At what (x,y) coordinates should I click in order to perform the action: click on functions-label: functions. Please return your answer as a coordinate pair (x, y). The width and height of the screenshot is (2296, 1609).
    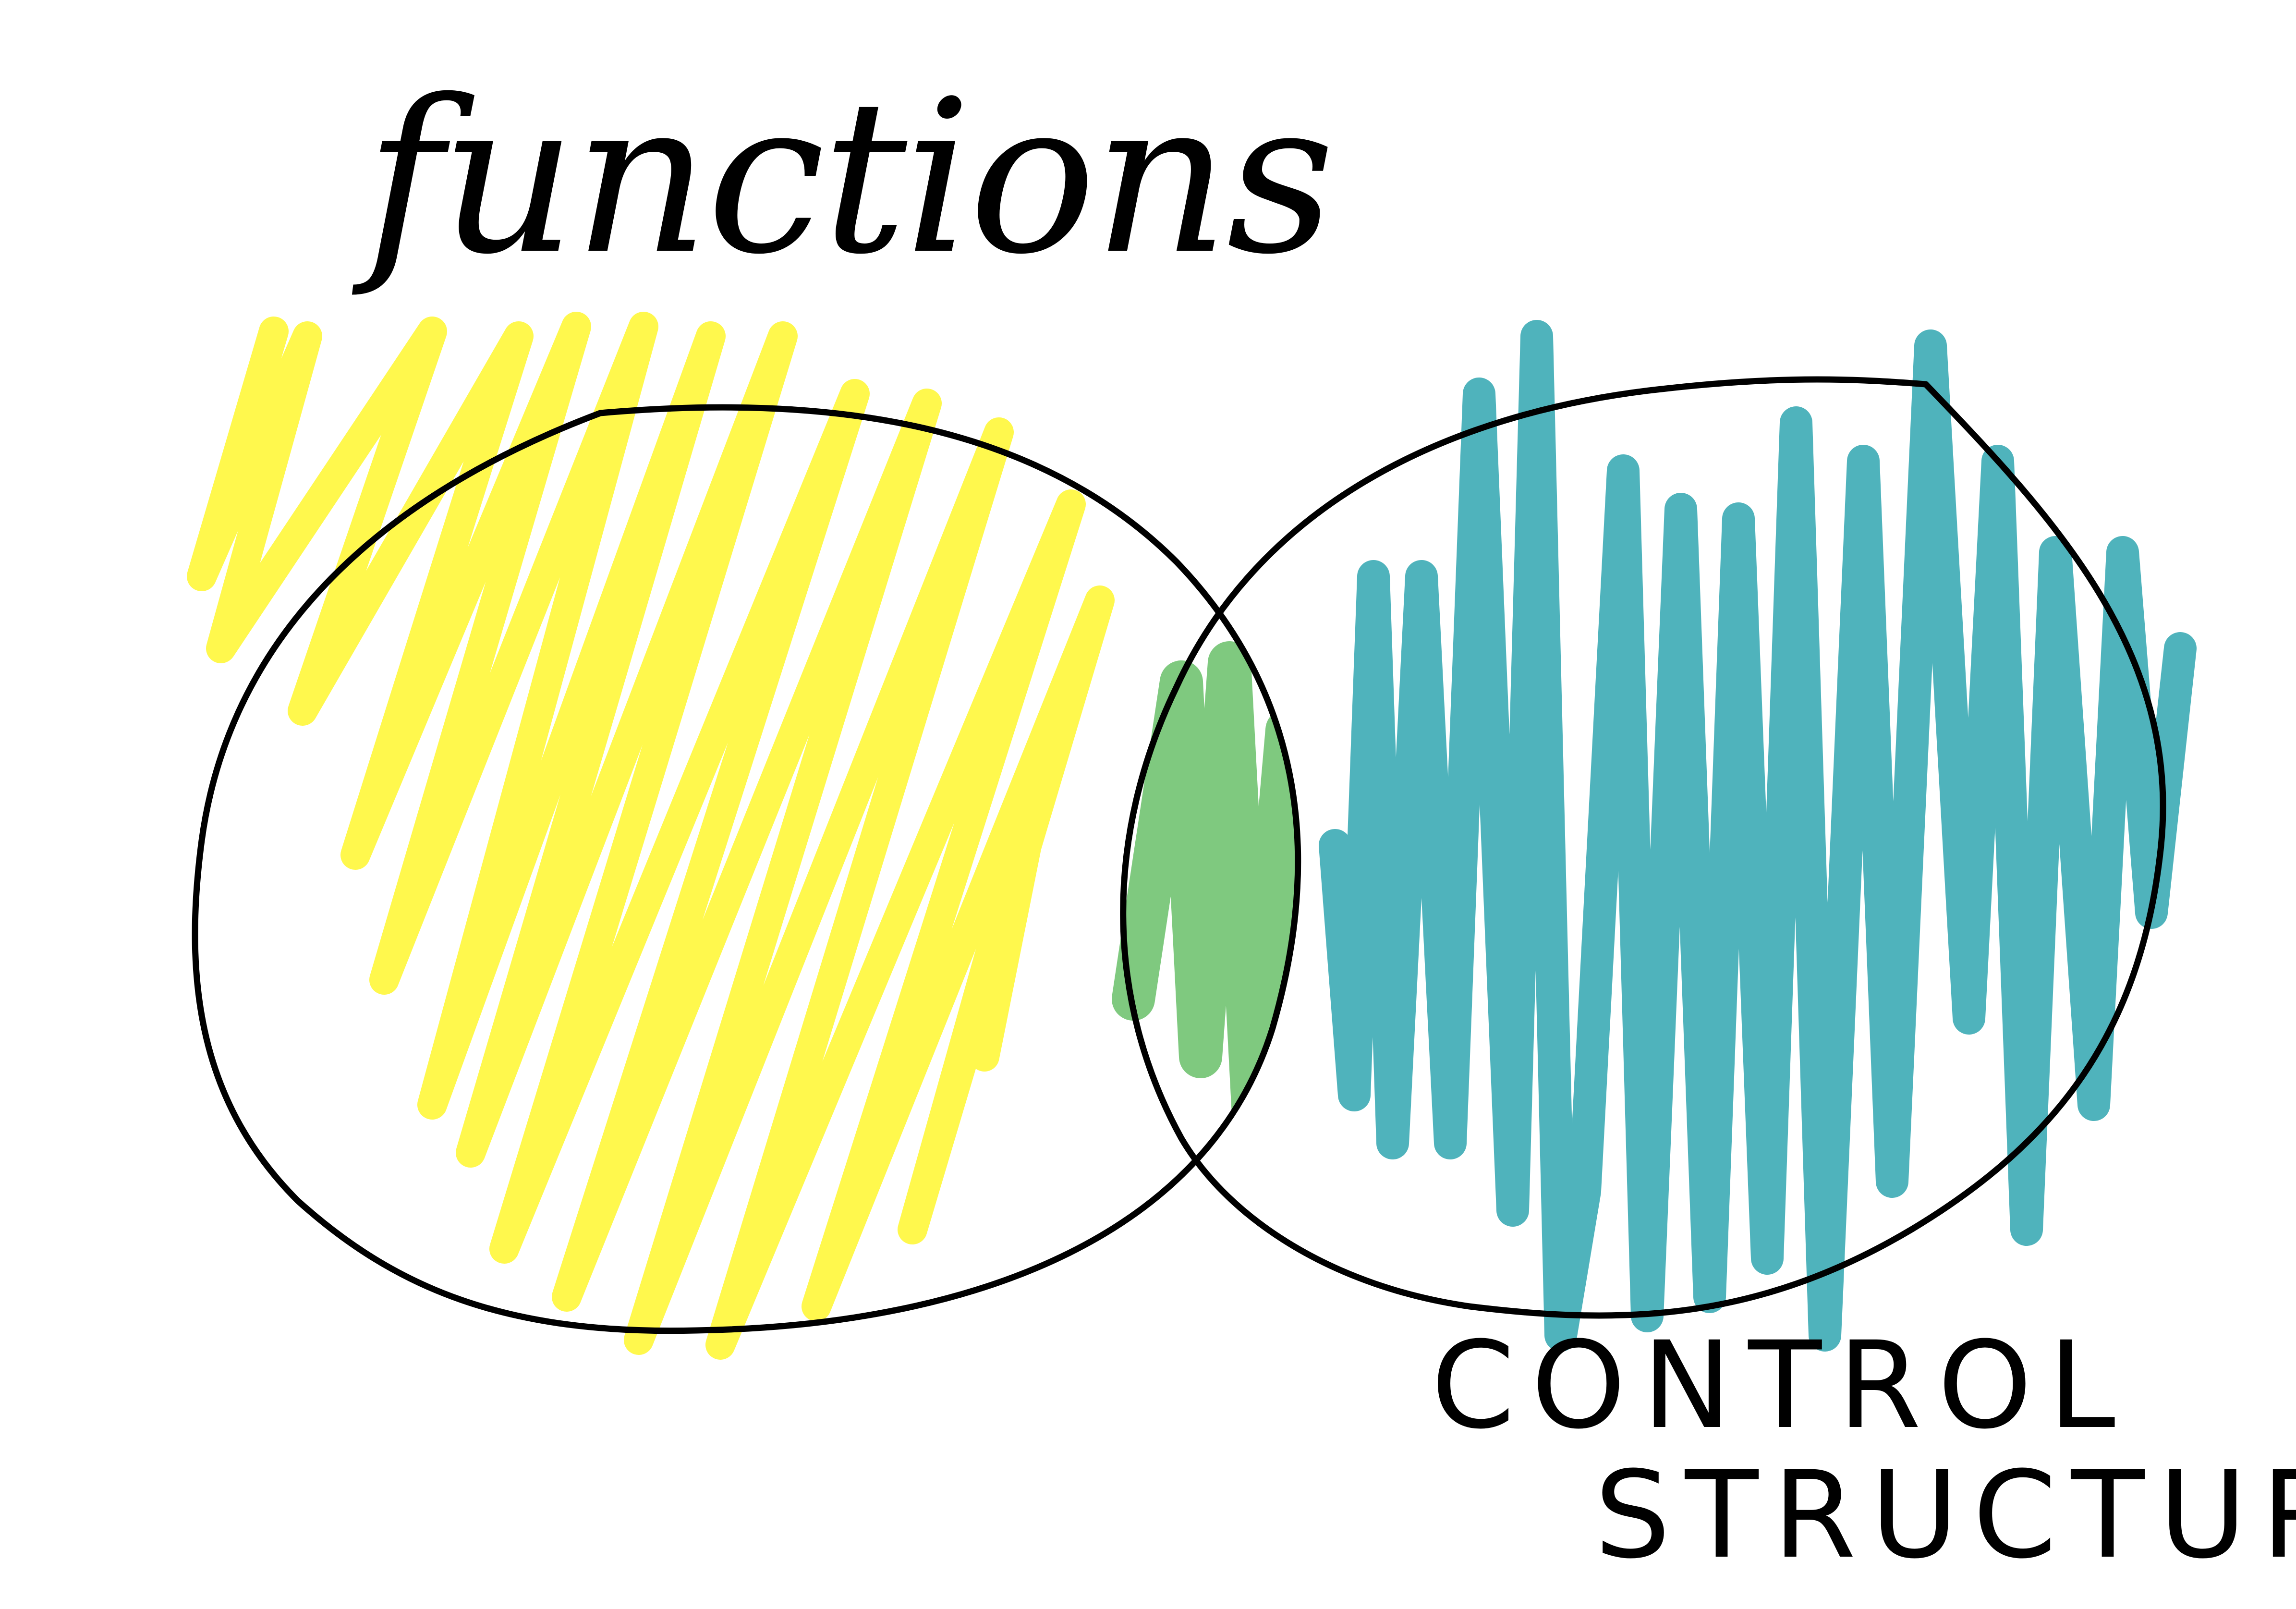
    Looking at the image, I should click on (850, 178).